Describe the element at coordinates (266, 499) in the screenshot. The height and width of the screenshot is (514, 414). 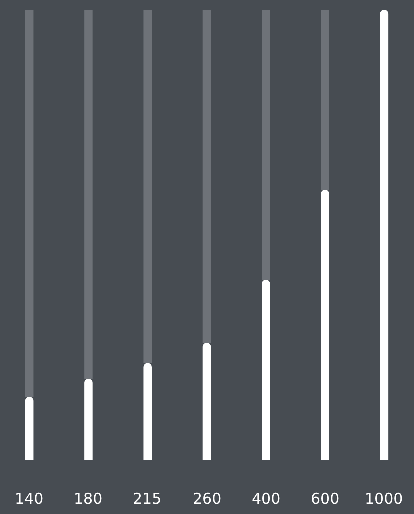
I see `data-label: 400` at that location.